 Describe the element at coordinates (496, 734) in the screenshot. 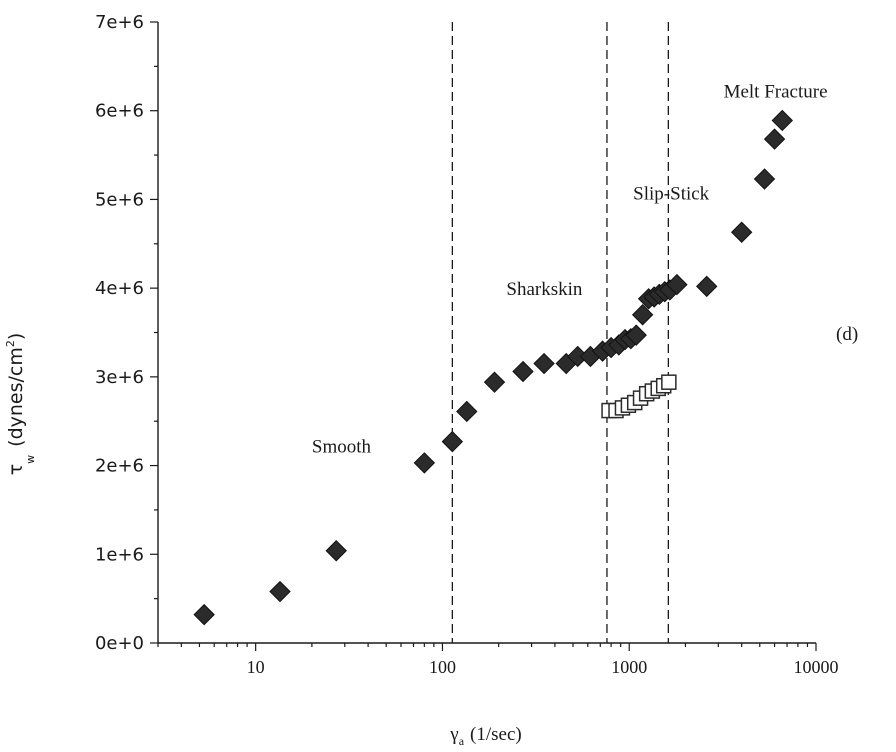

I see `x-axis-unit: (1/sec)` at that location.